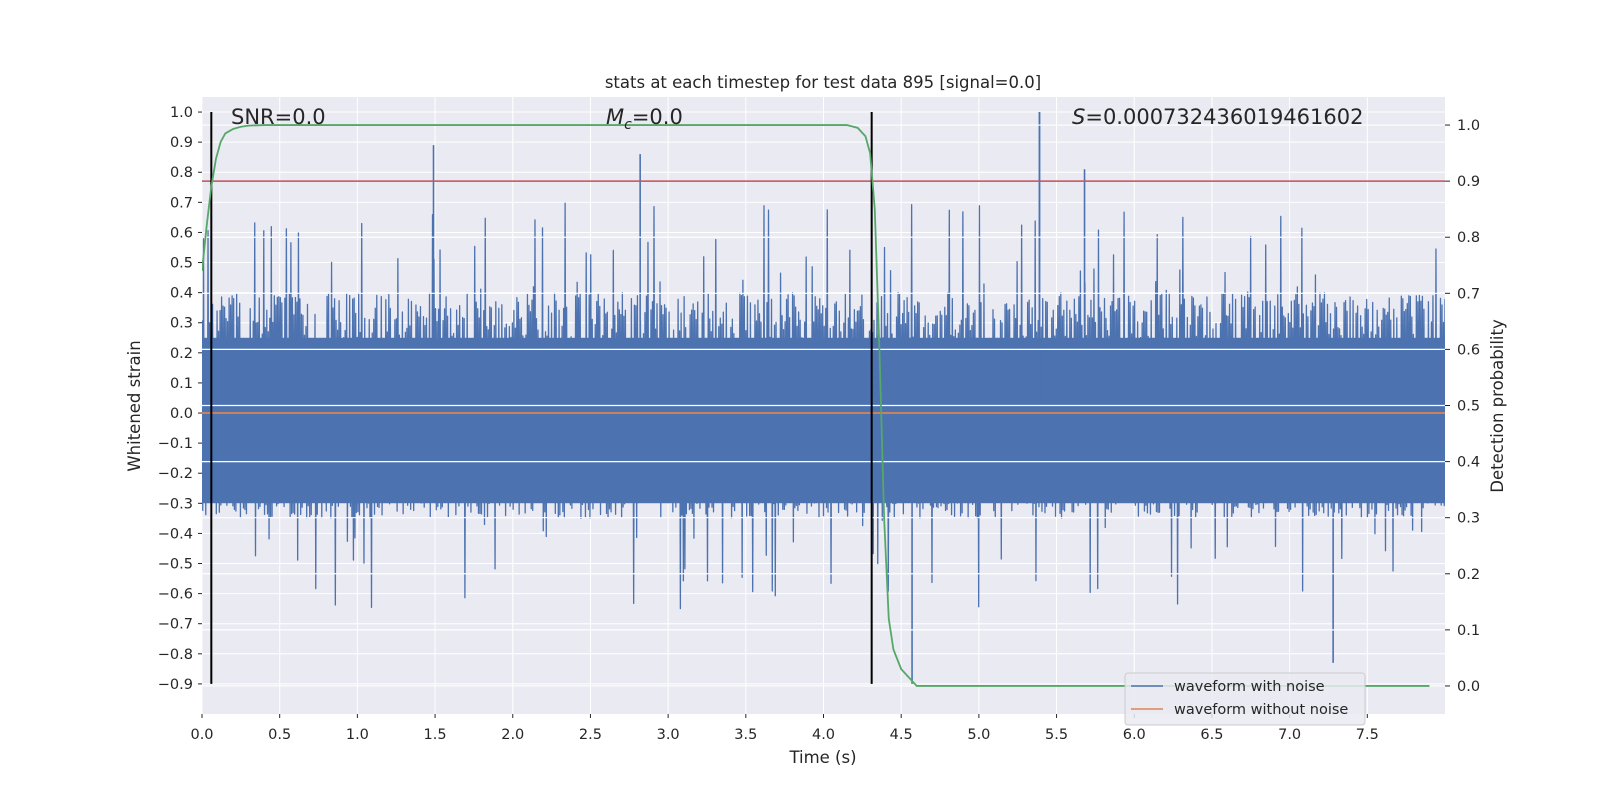 Image resolution: width=1600 pixels, height=805 pixels. I want to click on x-axis-label: Time (s), so click(822, 757).